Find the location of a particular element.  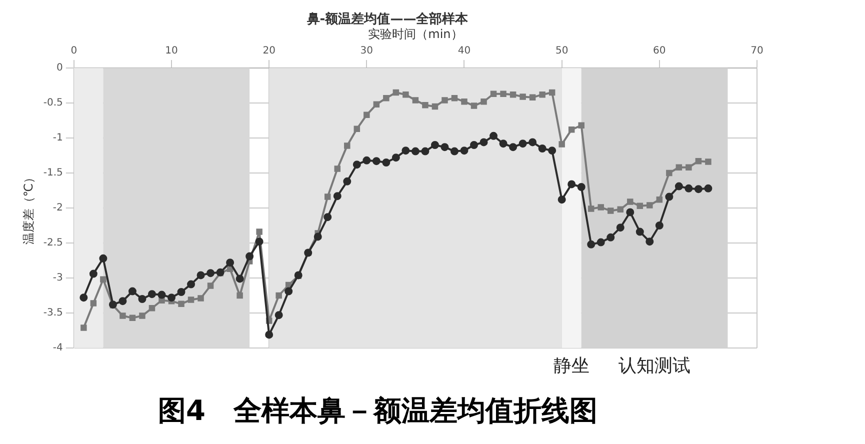

y-tick-label: -4 is located at coordinates (57, 348).